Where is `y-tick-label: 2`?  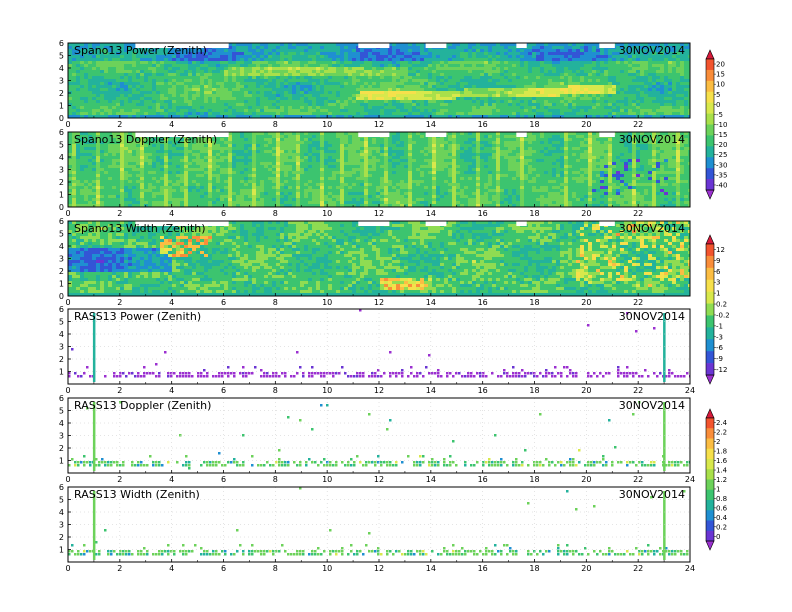 y-tick-label: 2 is located at coordinates (61, 93).